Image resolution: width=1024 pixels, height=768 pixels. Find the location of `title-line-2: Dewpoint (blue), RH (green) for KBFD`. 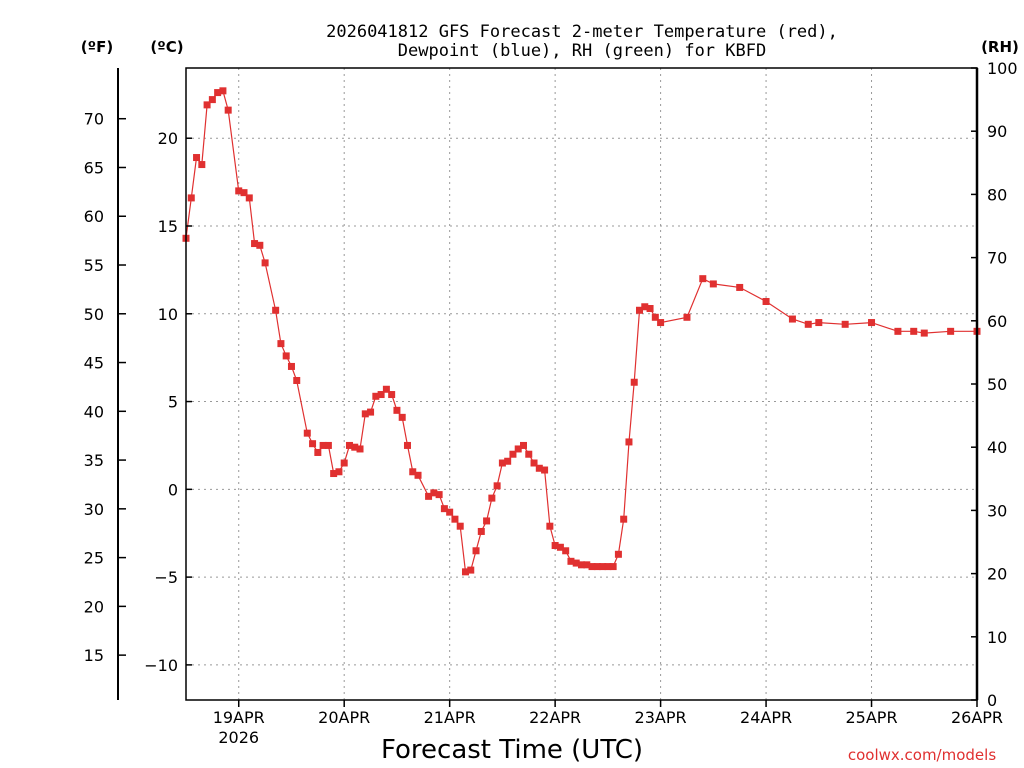

title-line-2: Dewpoint (blue), RH (green) for KBFD is located at coordinates (582, 51).